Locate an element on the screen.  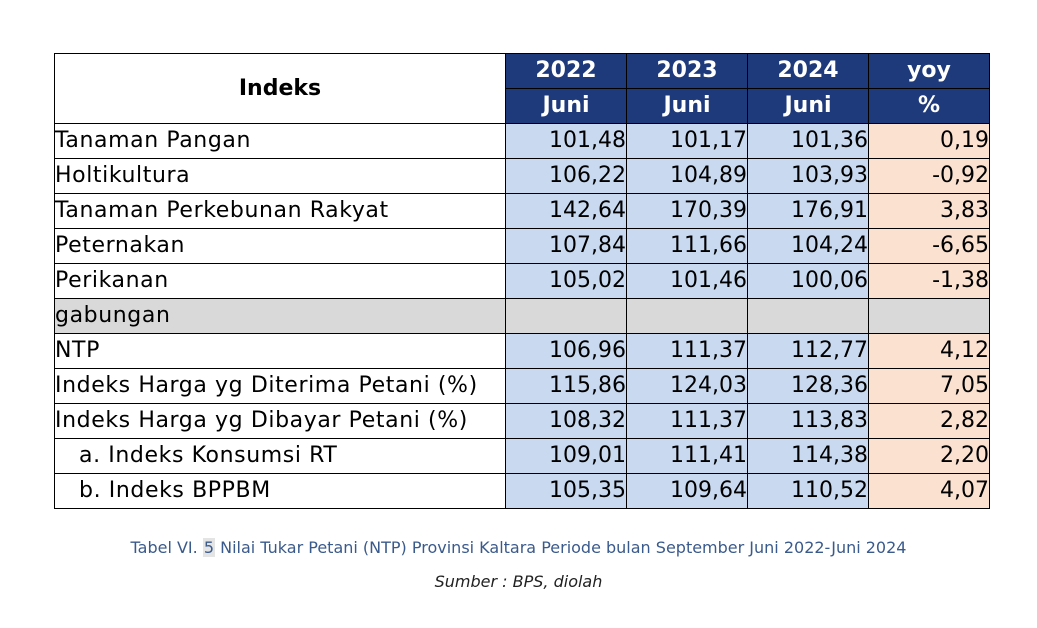
value-2022 is located at coordinates (566, 316).